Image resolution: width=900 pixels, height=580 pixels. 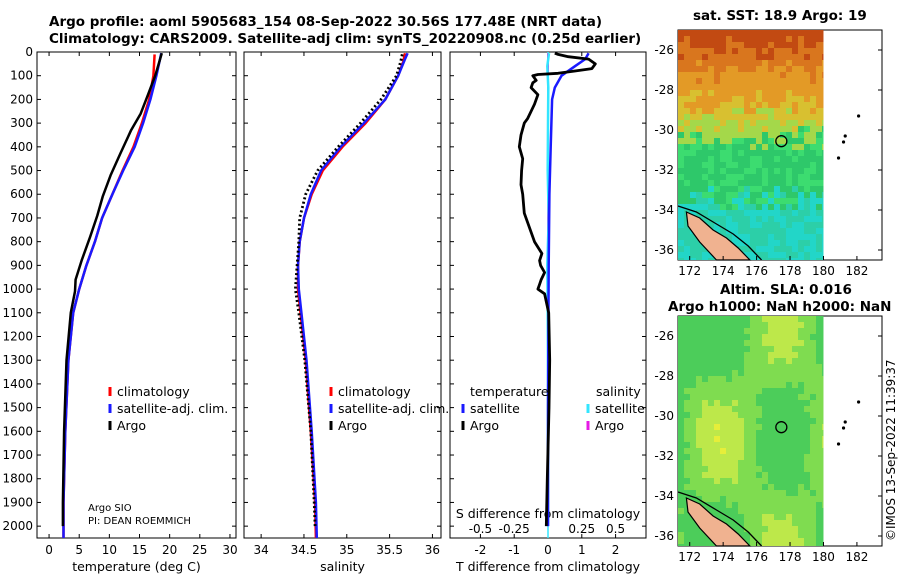 I want to click on x-tick-label: 10, so click(x=109, y=550).